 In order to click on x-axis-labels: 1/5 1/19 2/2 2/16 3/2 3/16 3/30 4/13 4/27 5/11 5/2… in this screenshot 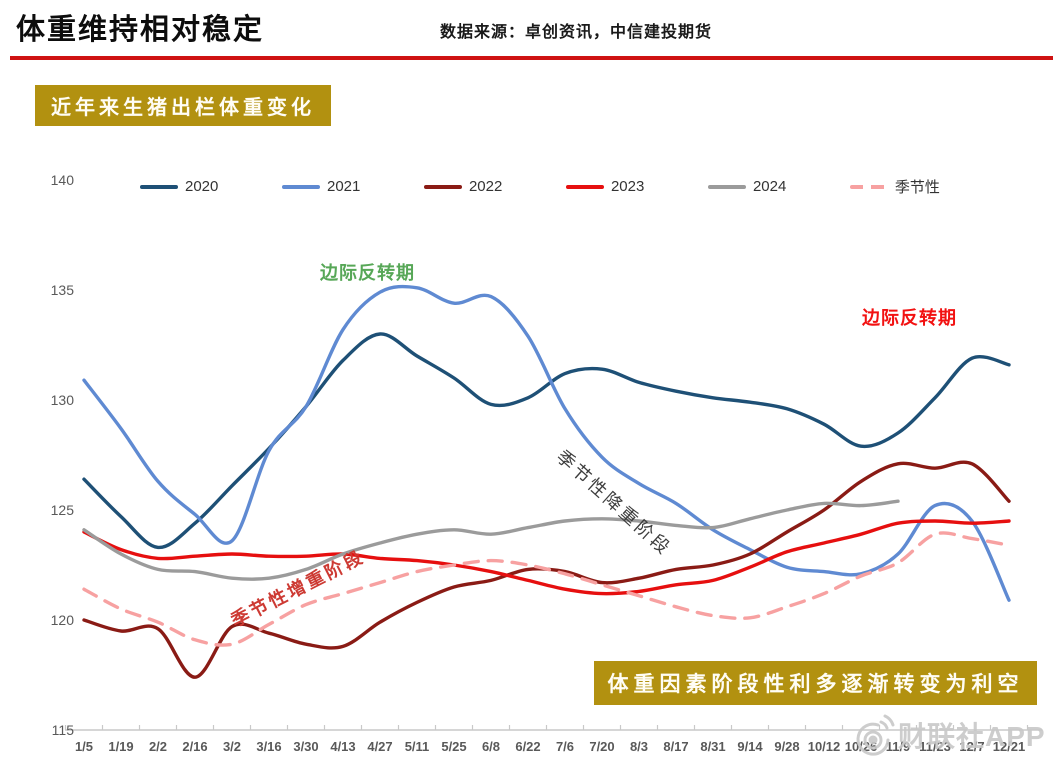, I will do `click(550, 746)`.